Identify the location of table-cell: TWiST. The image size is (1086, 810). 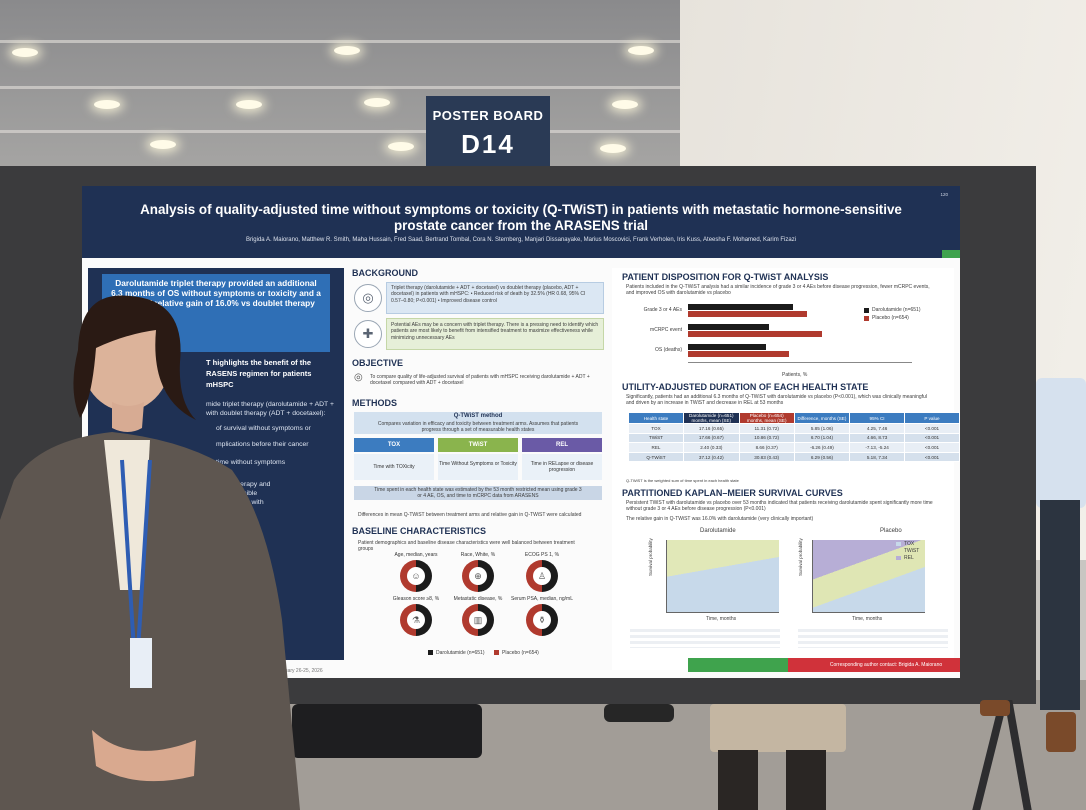
(656, 438).